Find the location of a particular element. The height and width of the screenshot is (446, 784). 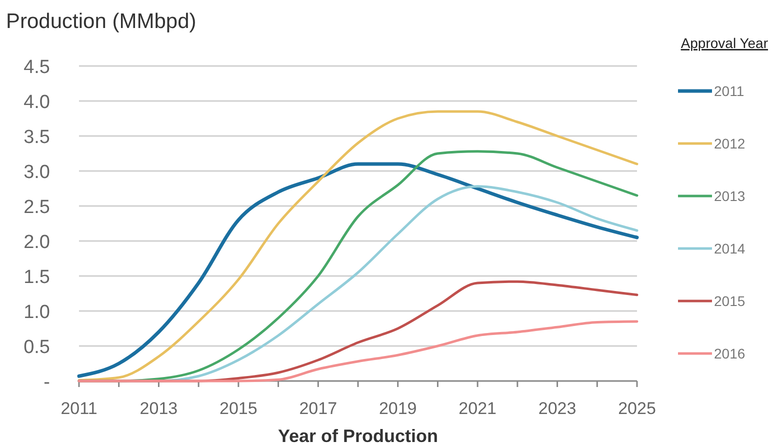

y-tick-label: 1.5 is located at coordinates (37, 277).